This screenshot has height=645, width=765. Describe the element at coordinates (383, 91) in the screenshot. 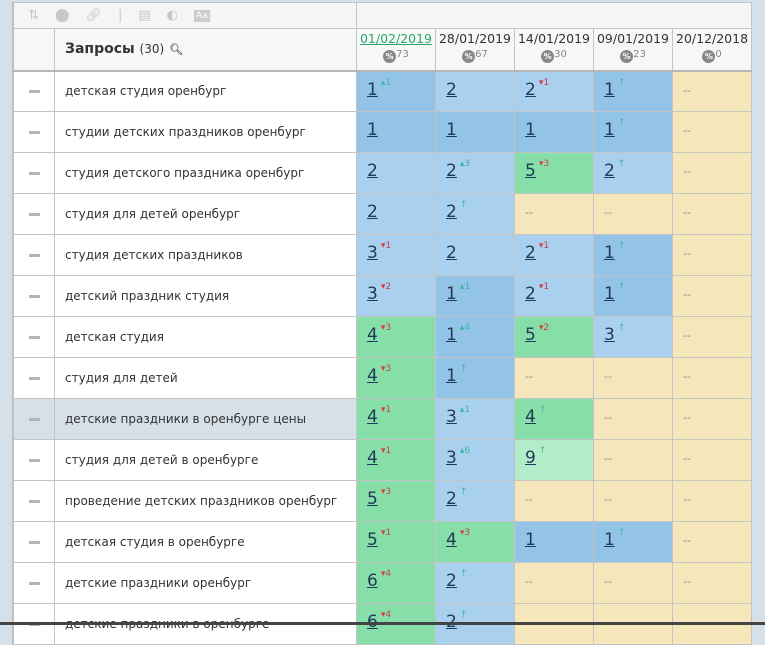

I see `table-row: детская студия оренбург 1 ▴1 2 2 ▾1 1 ↑ --` at that location.